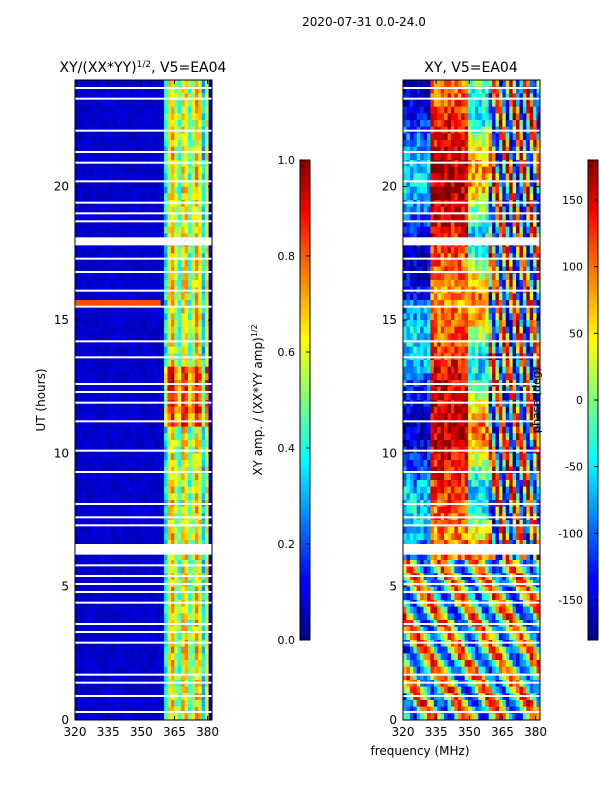 Image resolution: width=600 pixels, height=800 pixels. What do you see at coordinates (61, 453) in the screenshot?
I see `y-tick-label: 10` at bounding box center [61, 453].